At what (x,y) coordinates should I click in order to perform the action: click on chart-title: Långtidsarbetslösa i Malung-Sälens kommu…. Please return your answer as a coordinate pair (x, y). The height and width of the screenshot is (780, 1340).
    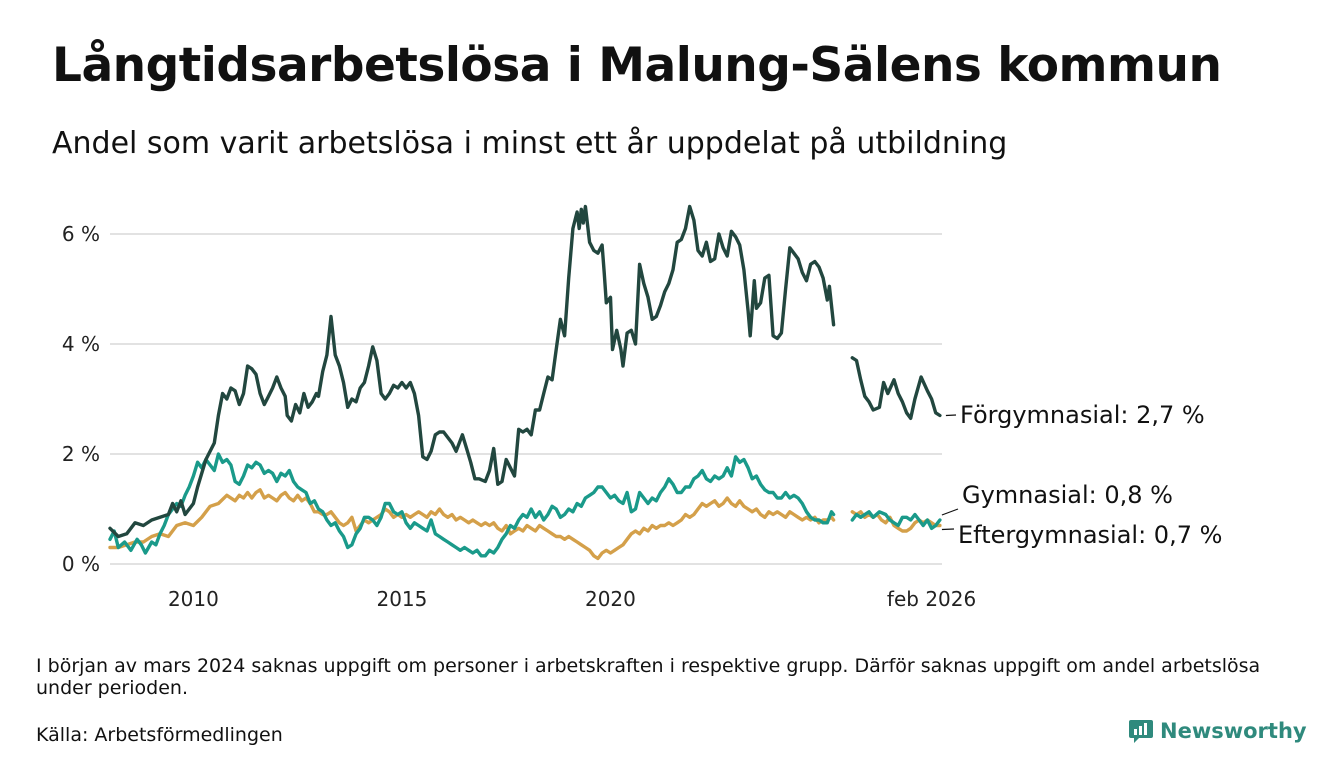
    Looking at the image, I should click on (637, 65).